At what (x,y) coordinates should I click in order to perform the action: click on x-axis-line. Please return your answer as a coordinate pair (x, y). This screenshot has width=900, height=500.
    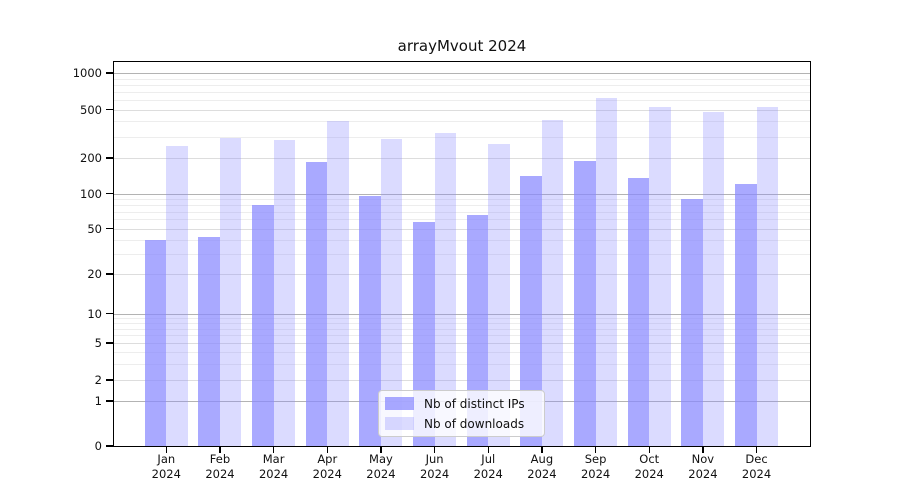
    Looking at the image, I should click on (462, 446).